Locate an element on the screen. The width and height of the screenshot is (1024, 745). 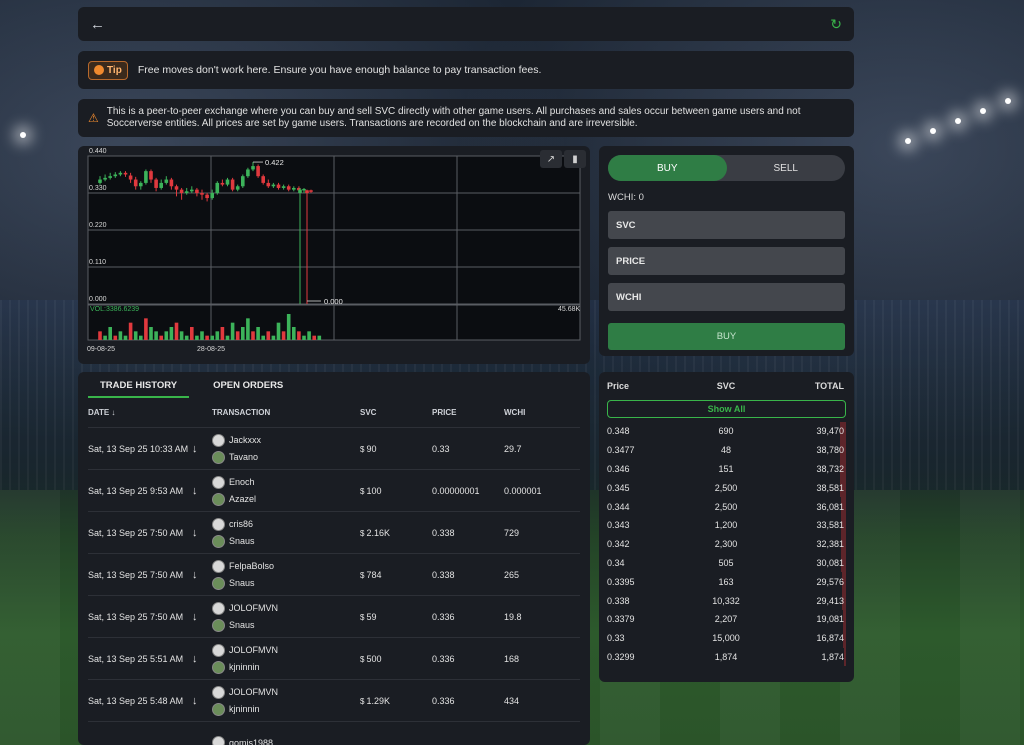
buy-button: BUY is located at coordinates (726, 336).